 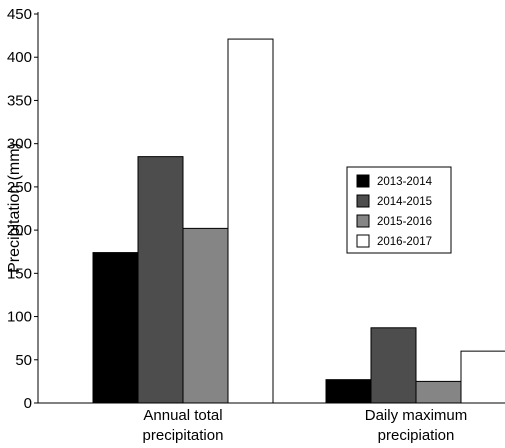 I want to click on y-tick-label: 200, so click(x=19, y=230).